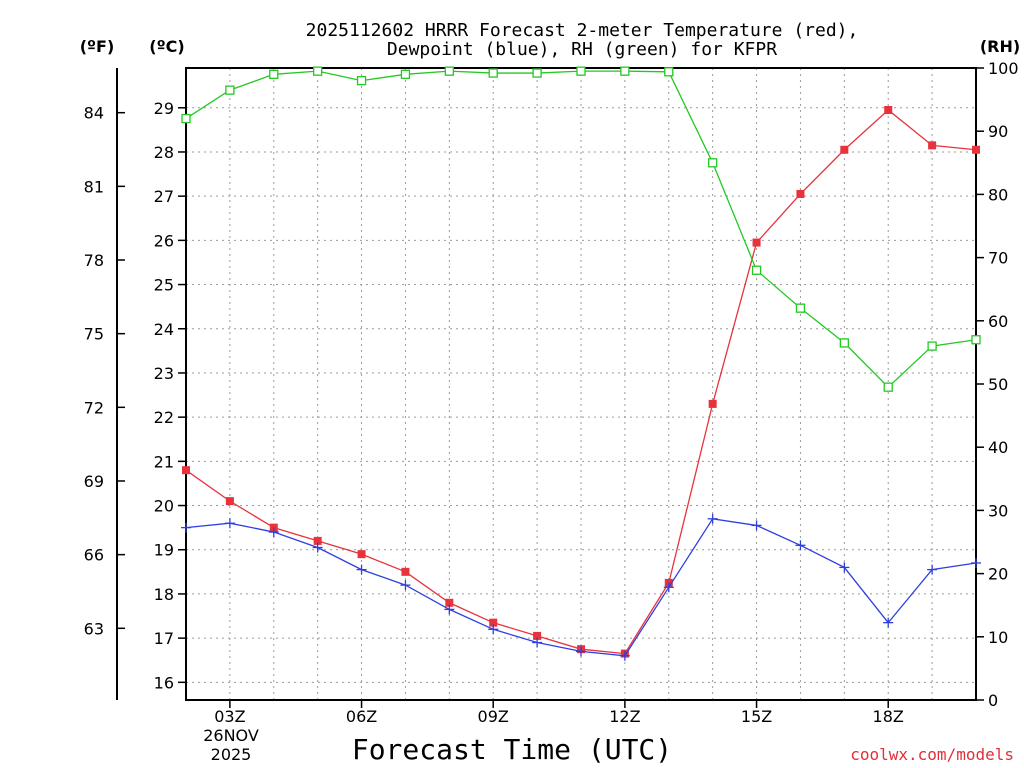 This screenshot has width=1024, height=768. Describe the element at coordinates (998, 194) in the screenshot. I see `rh-tick-label: 80` at that location.